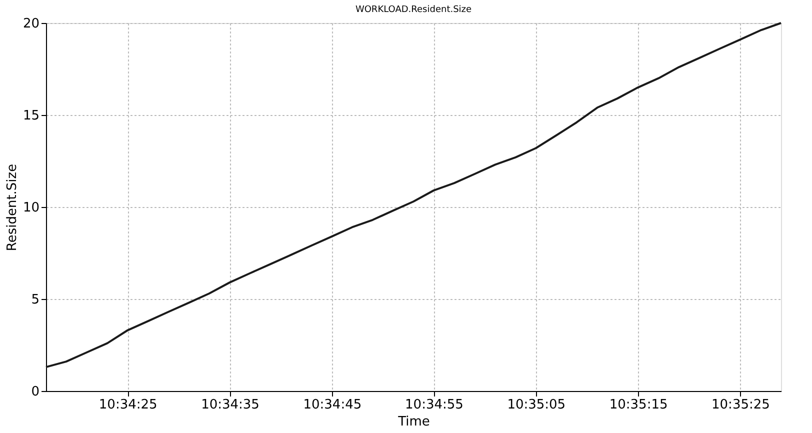 The width and height of the screenshot is (812, 433). Describe the element at coordinates (128, 405) in the screenshot. I see `x-tick-label: 10:34:25` at that location.